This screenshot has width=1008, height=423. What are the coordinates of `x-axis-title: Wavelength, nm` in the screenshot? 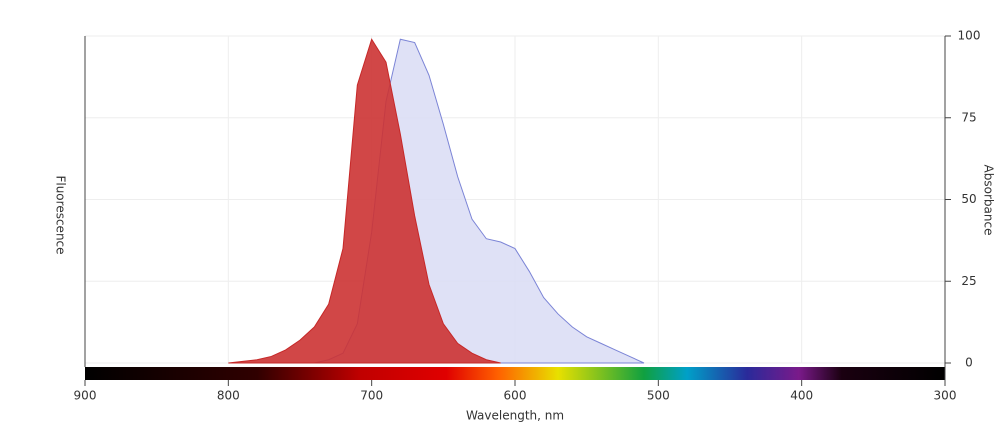 It's located at (515, 416).